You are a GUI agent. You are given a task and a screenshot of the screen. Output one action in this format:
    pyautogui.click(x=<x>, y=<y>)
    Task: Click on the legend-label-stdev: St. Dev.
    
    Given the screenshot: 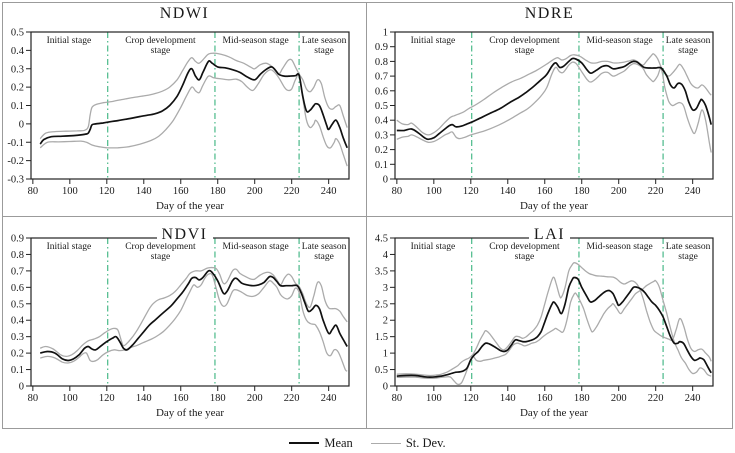 What is the action you would take?
    pyautogui.click(x=425, y=442)
    